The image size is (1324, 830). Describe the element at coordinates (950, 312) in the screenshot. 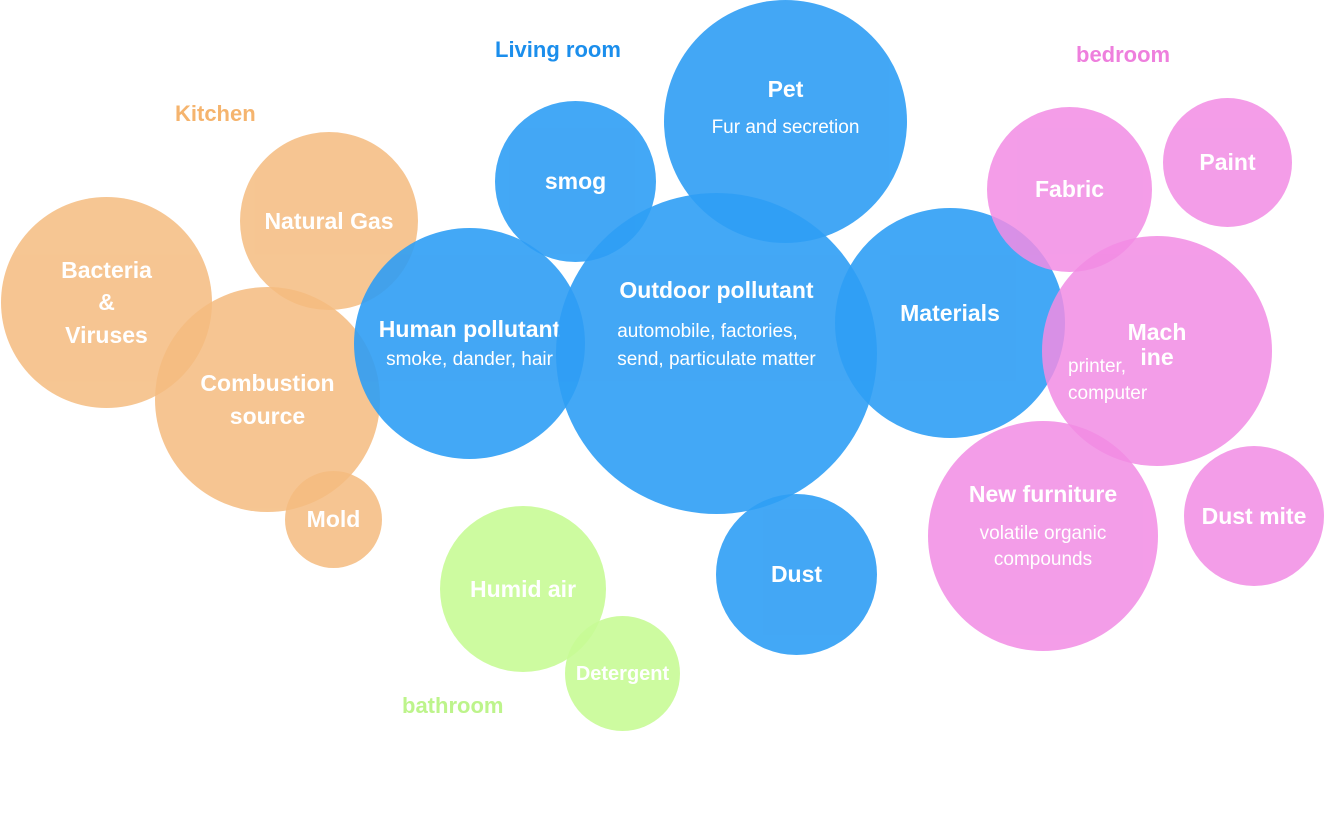

I see `bubble-title: Materials` at that location.